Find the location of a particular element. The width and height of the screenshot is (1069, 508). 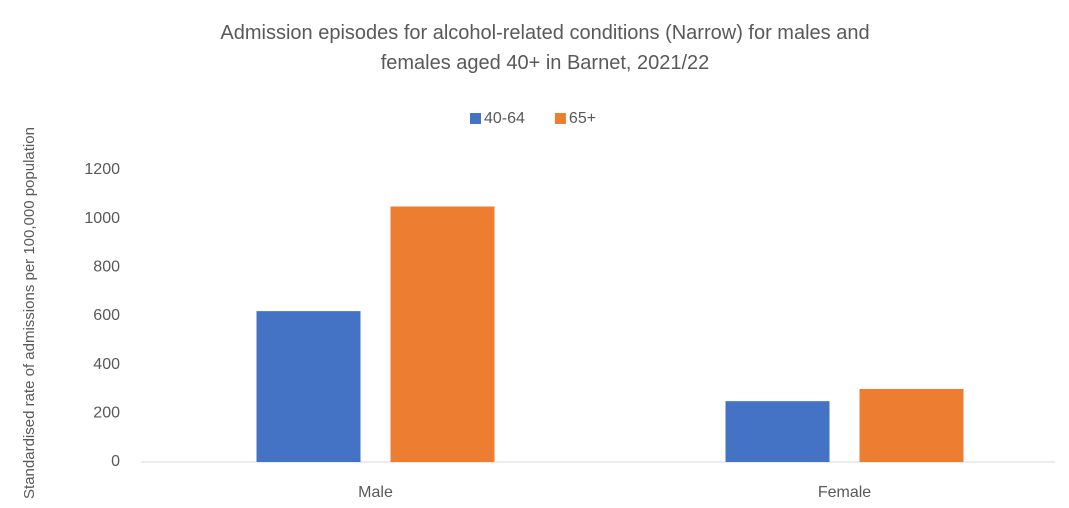

x-tick-label: Male is located at coordinates (375, 492).